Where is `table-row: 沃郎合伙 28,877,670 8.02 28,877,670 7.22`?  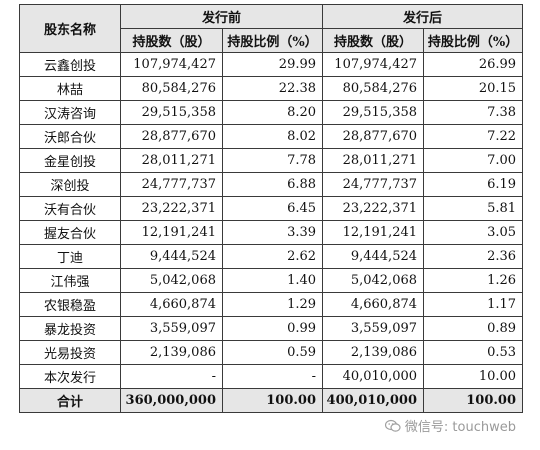
table-row: 沃郎合伙 28,877,670 8.02 28,877,670 7.22 is located at coordinates (271, 136).